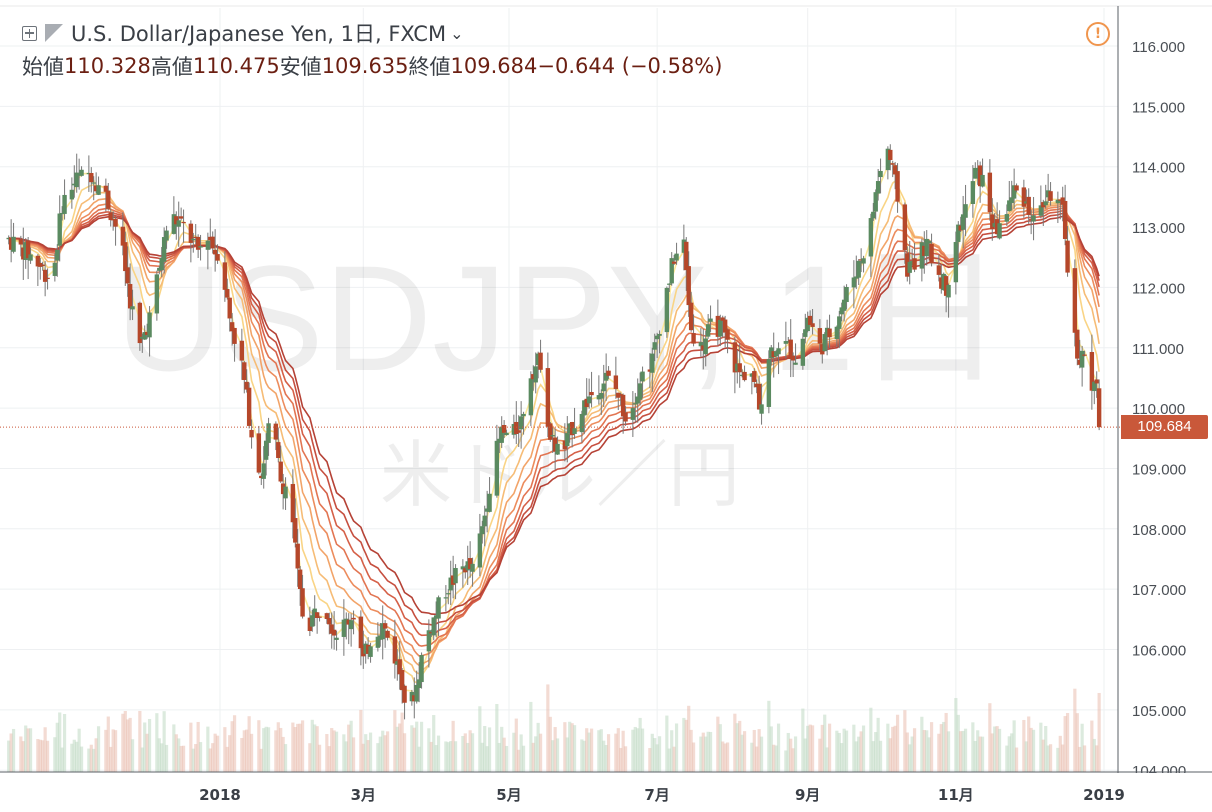 Image resolution: width=1212 pixels, height=812 pixels. What do you see at coordinates (1158, 349) in the screenshot?
I see `y-tick-label: 111.000` at bounding box center [1158, 349].